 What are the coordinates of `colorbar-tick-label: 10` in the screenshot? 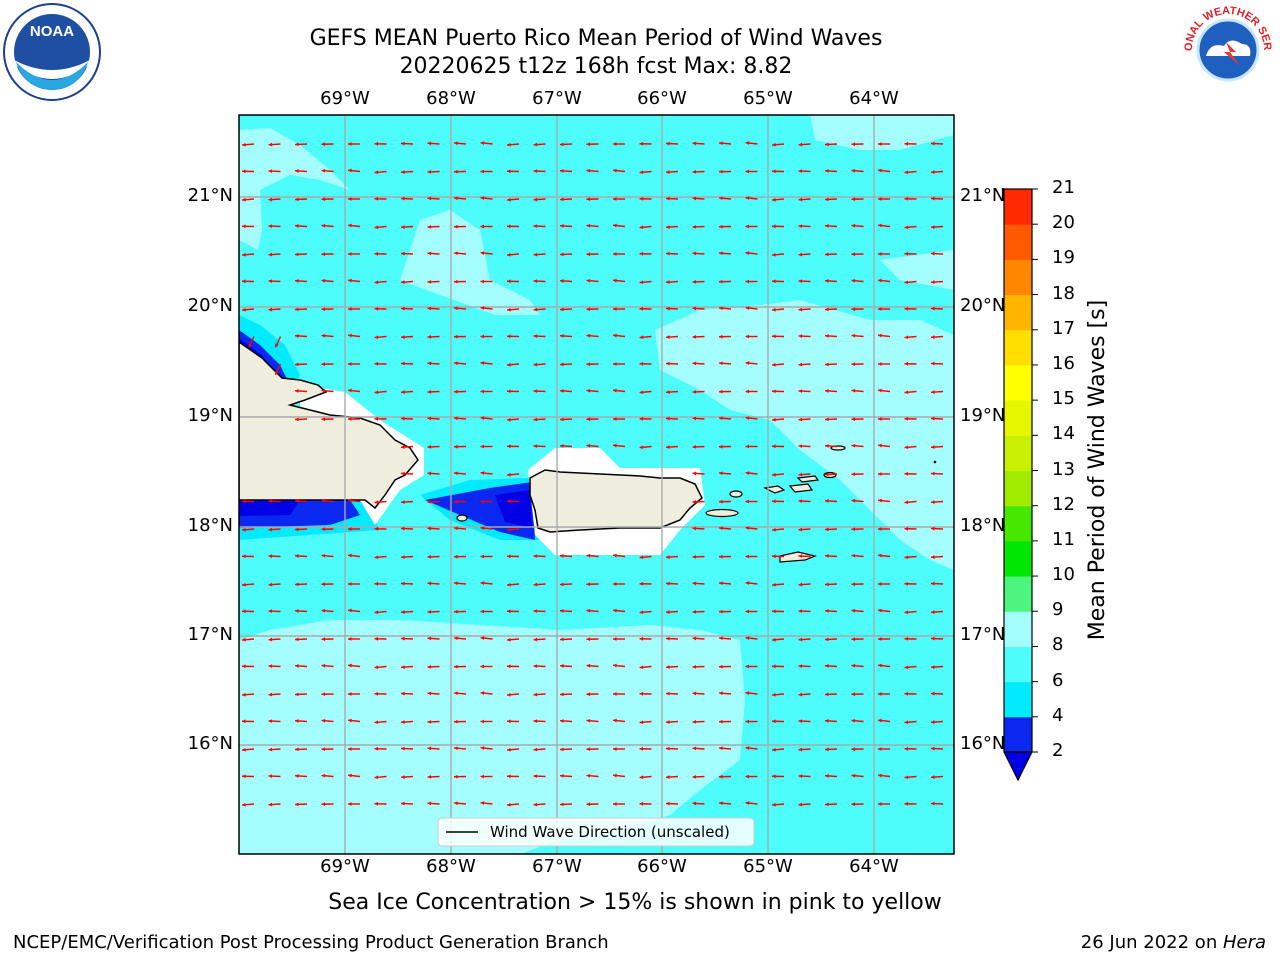 It's located at (1063, 575).